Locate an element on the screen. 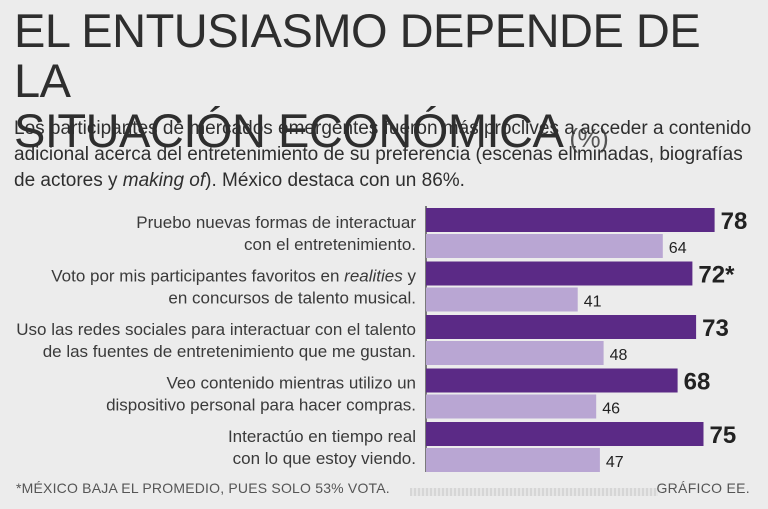 The height and width of the screenshot is (509, 768). data-label-primary: 72* is located at coordinates (716, 275).